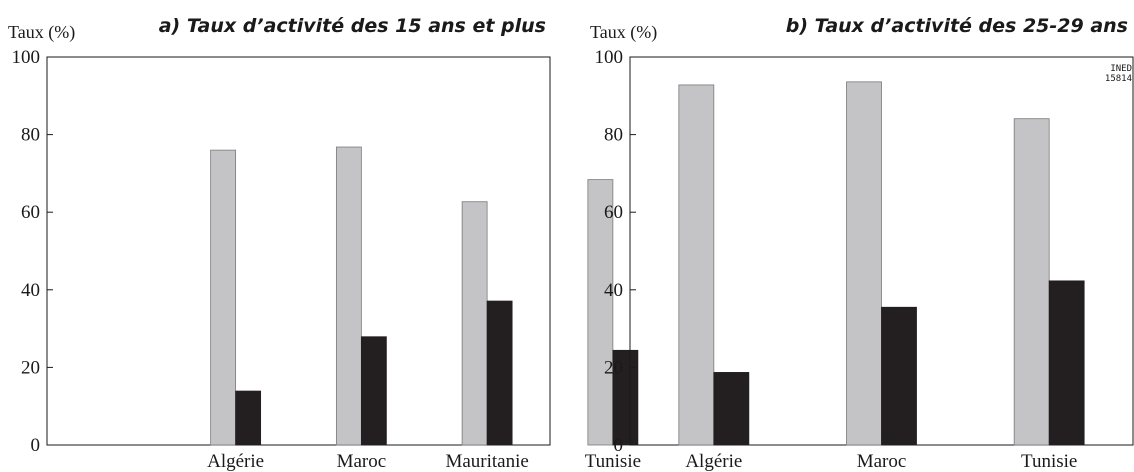 The height and width of the screenshot is (472, 1134). Describe the element at coordinates (30, 135) in the screenshot. I see `y-tick-label-a-4: 80` at that location.